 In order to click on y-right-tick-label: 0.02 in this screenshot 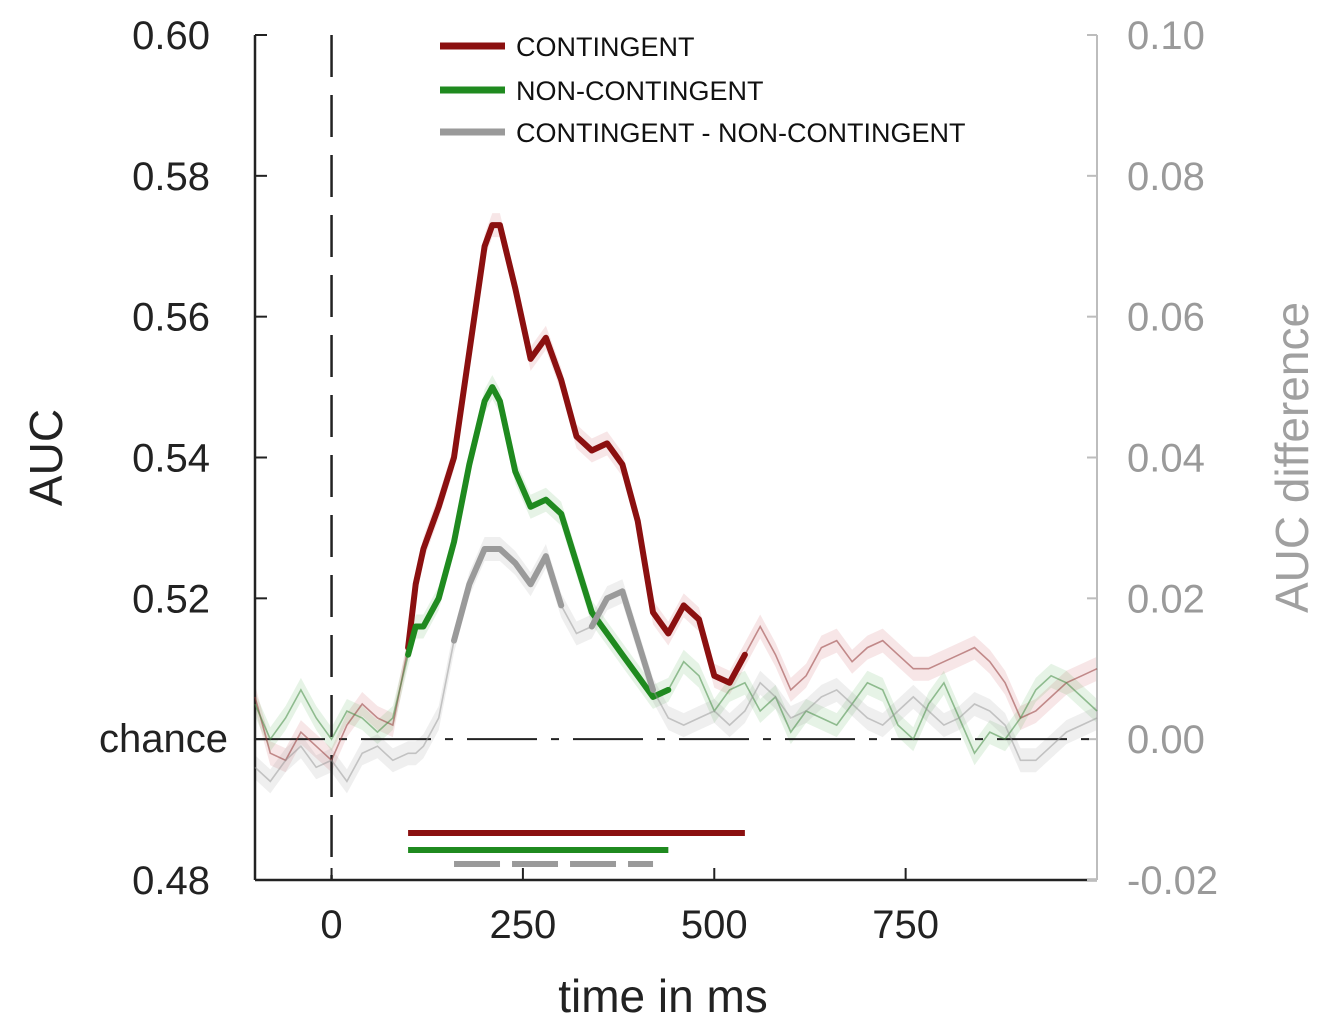, I will do `click(1166, 599)`.